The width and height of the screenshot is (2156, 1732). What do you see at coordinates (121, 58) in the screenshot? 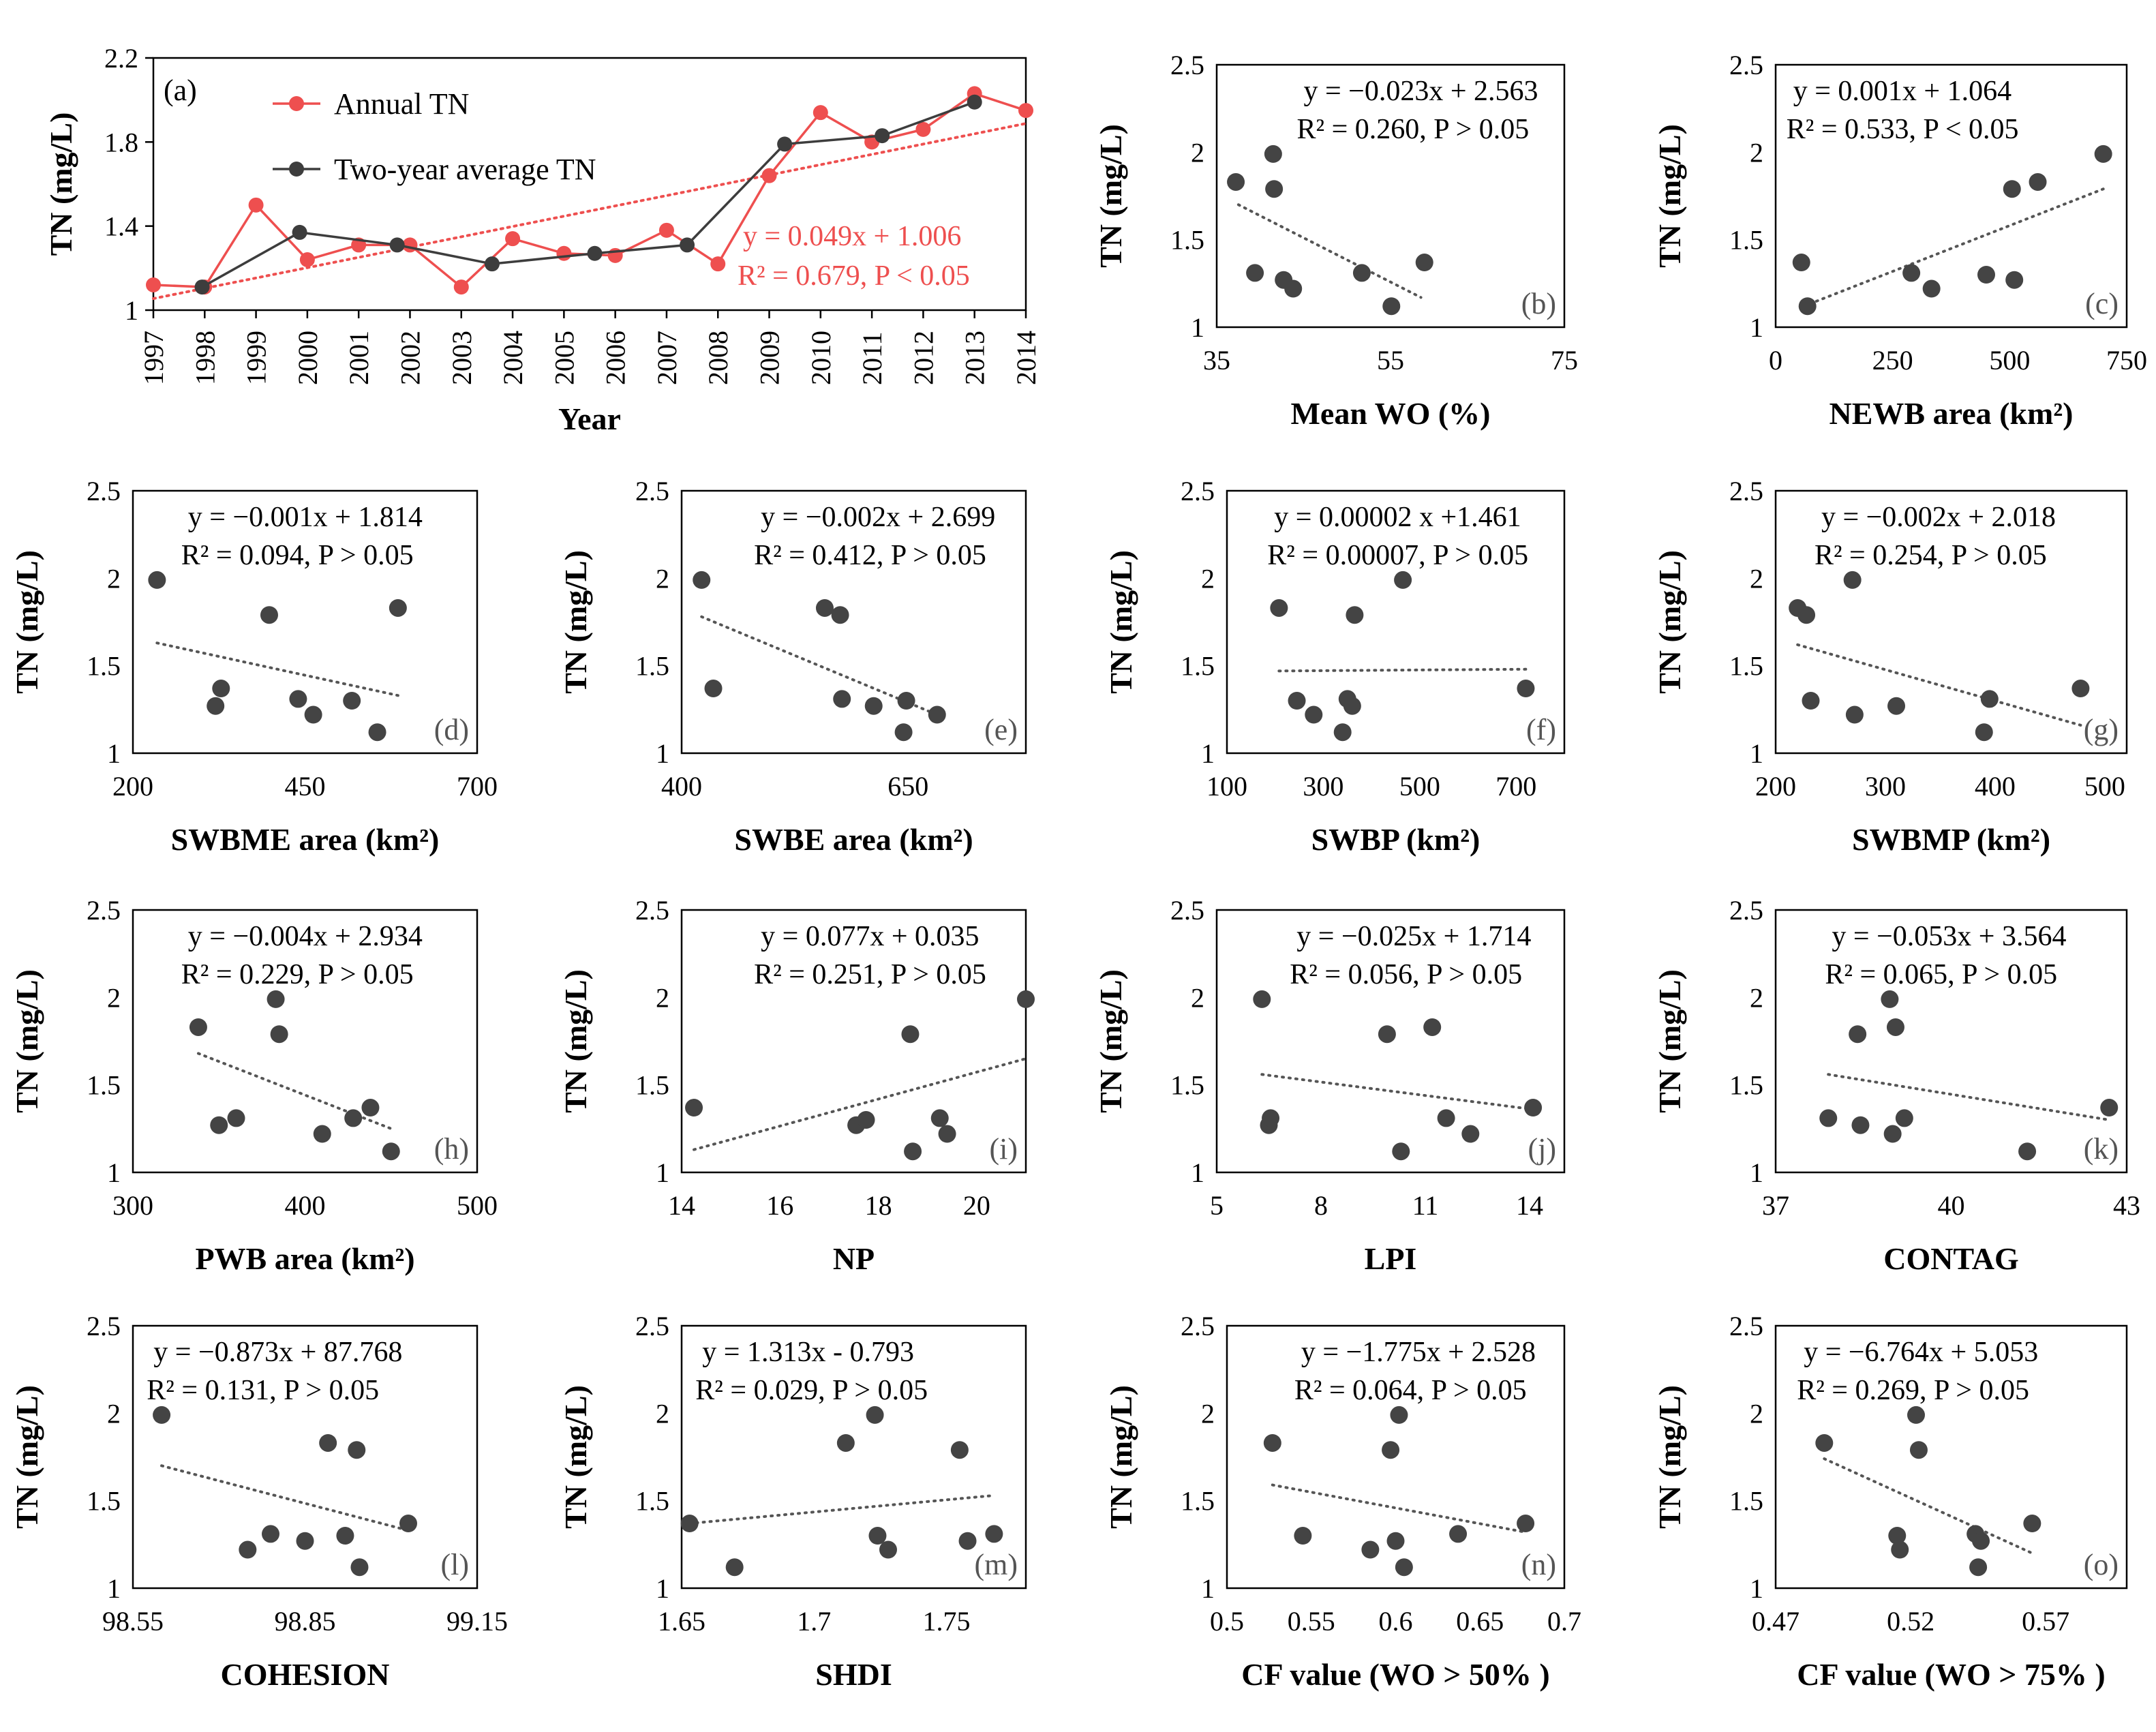
I see `y-tick-label: 2.2` at bounding box center [121, 58].